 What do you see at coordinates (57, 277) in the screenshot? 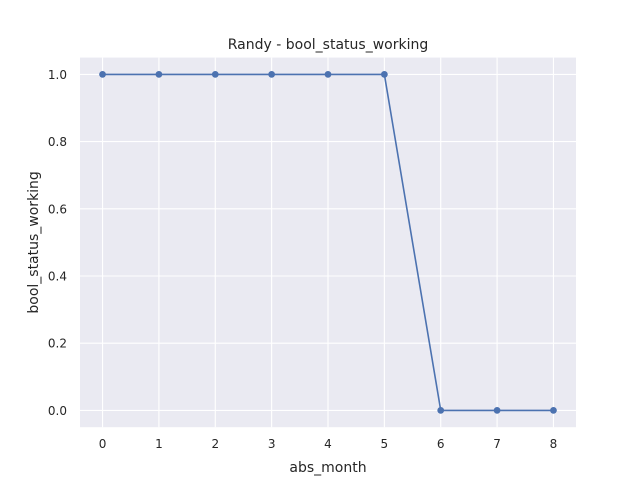
I see `y-tick-label: 0.4` at bounding box center [57, 277].